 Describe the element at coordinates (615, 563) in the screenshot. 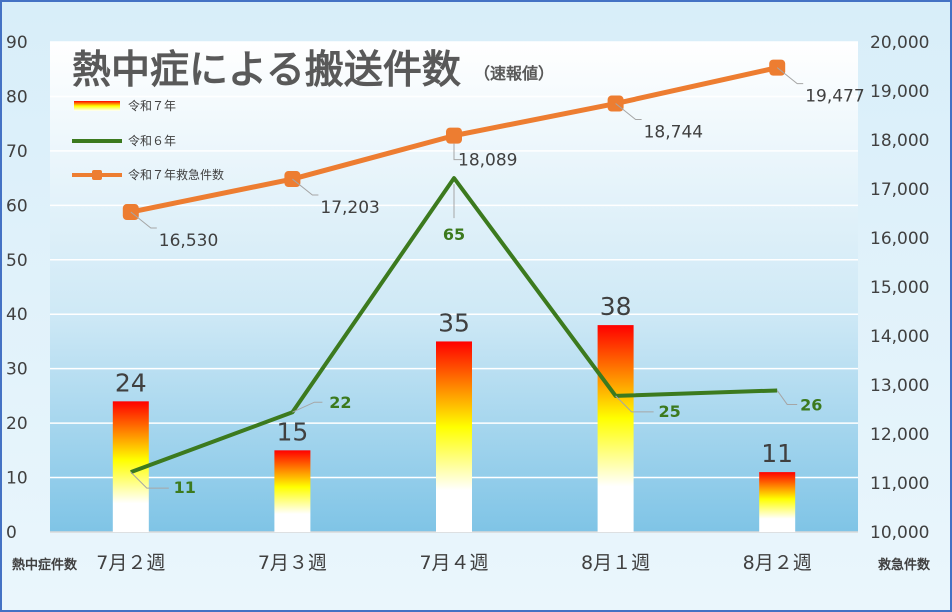

I see `category-label: 8月１週` at that location.